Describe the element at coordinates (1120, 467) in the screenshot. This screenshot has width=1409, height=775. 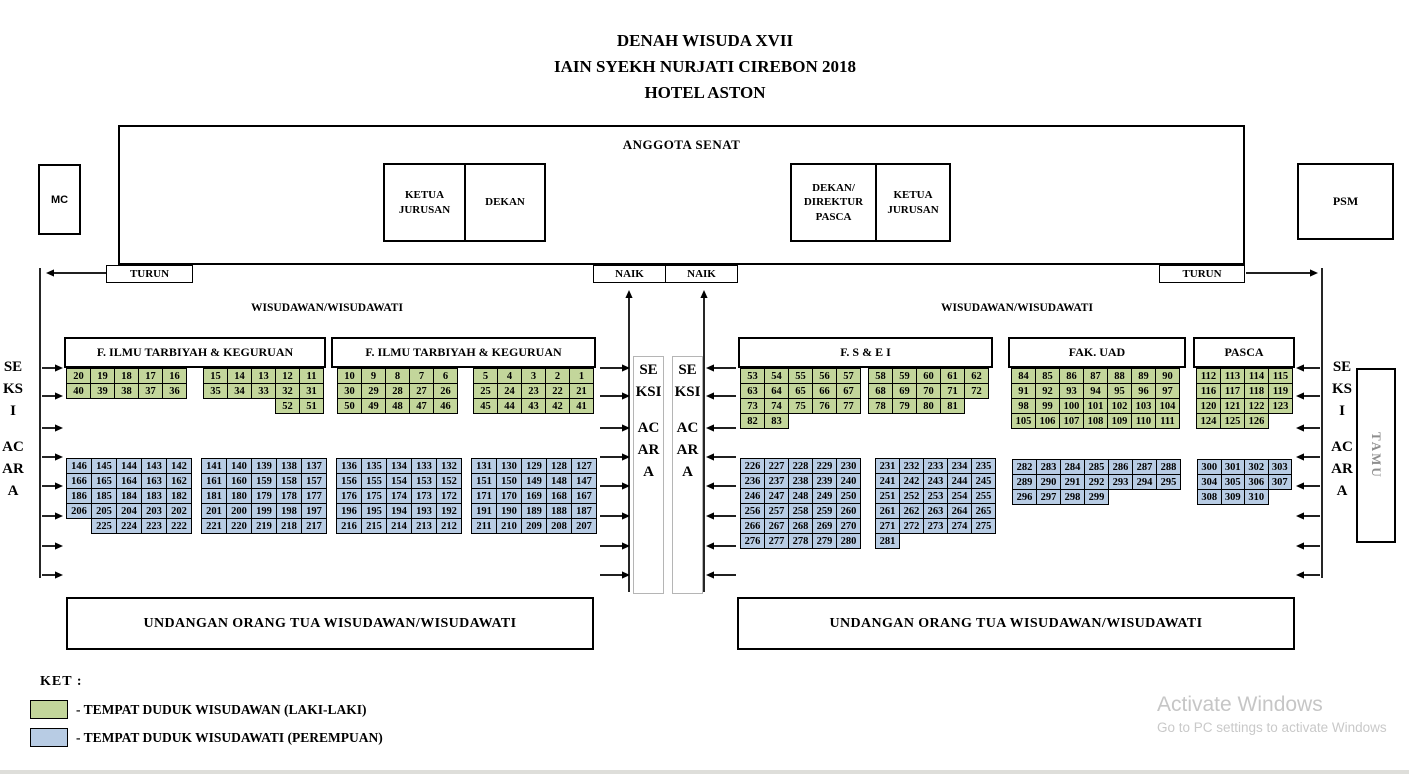
I see `seat-286: 286` at that location.